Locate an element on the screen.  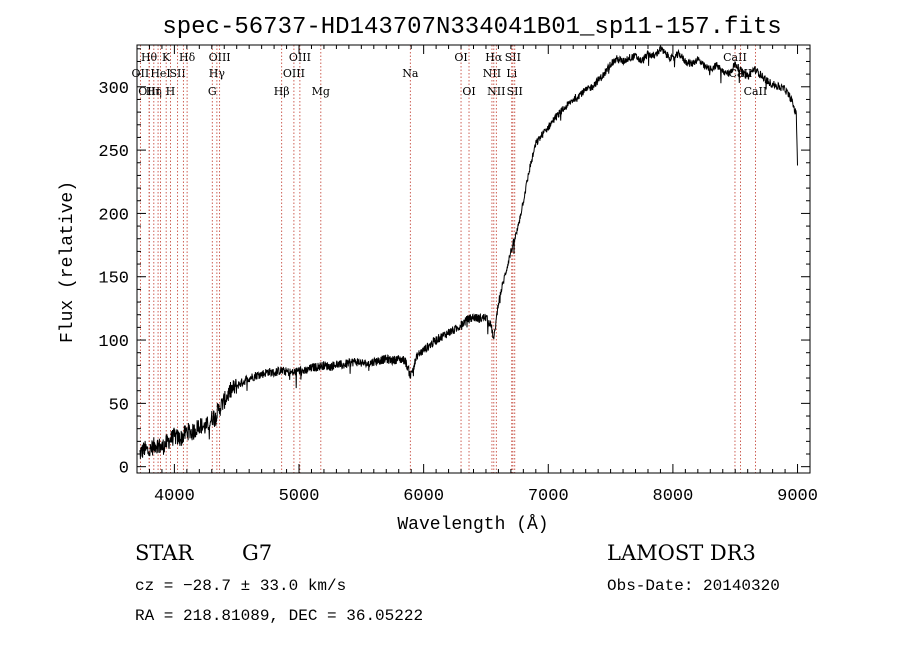
line-label: G is located at coordinates (212, 91).